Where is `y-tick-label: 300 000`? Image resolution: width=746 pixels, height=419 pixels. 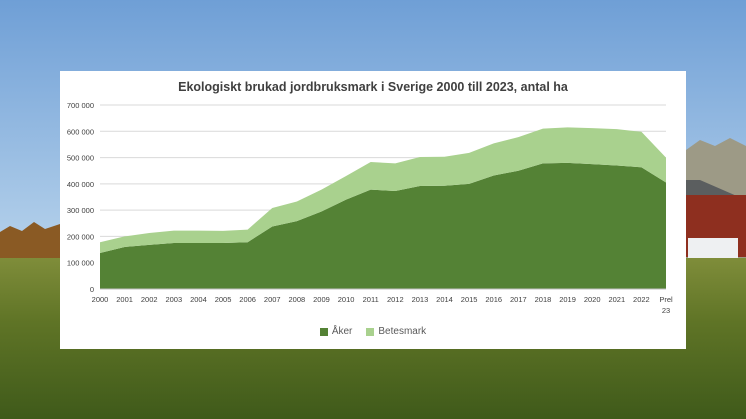 y-tick-label: 300 000 is located at coordinates (80, 210).